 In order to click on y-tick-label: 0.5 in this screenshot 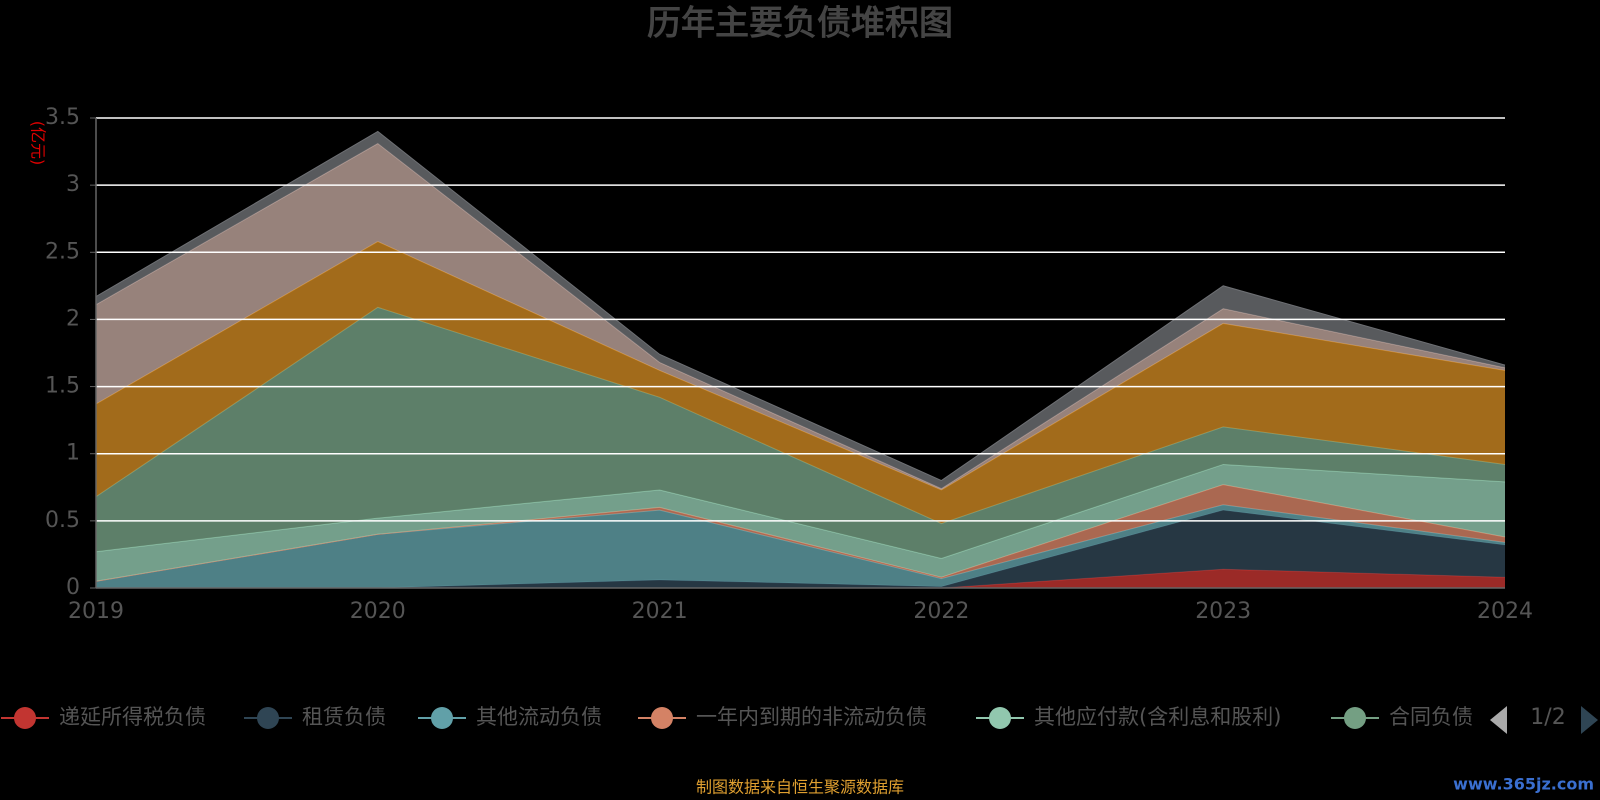, I will do `click(62, 520)`.